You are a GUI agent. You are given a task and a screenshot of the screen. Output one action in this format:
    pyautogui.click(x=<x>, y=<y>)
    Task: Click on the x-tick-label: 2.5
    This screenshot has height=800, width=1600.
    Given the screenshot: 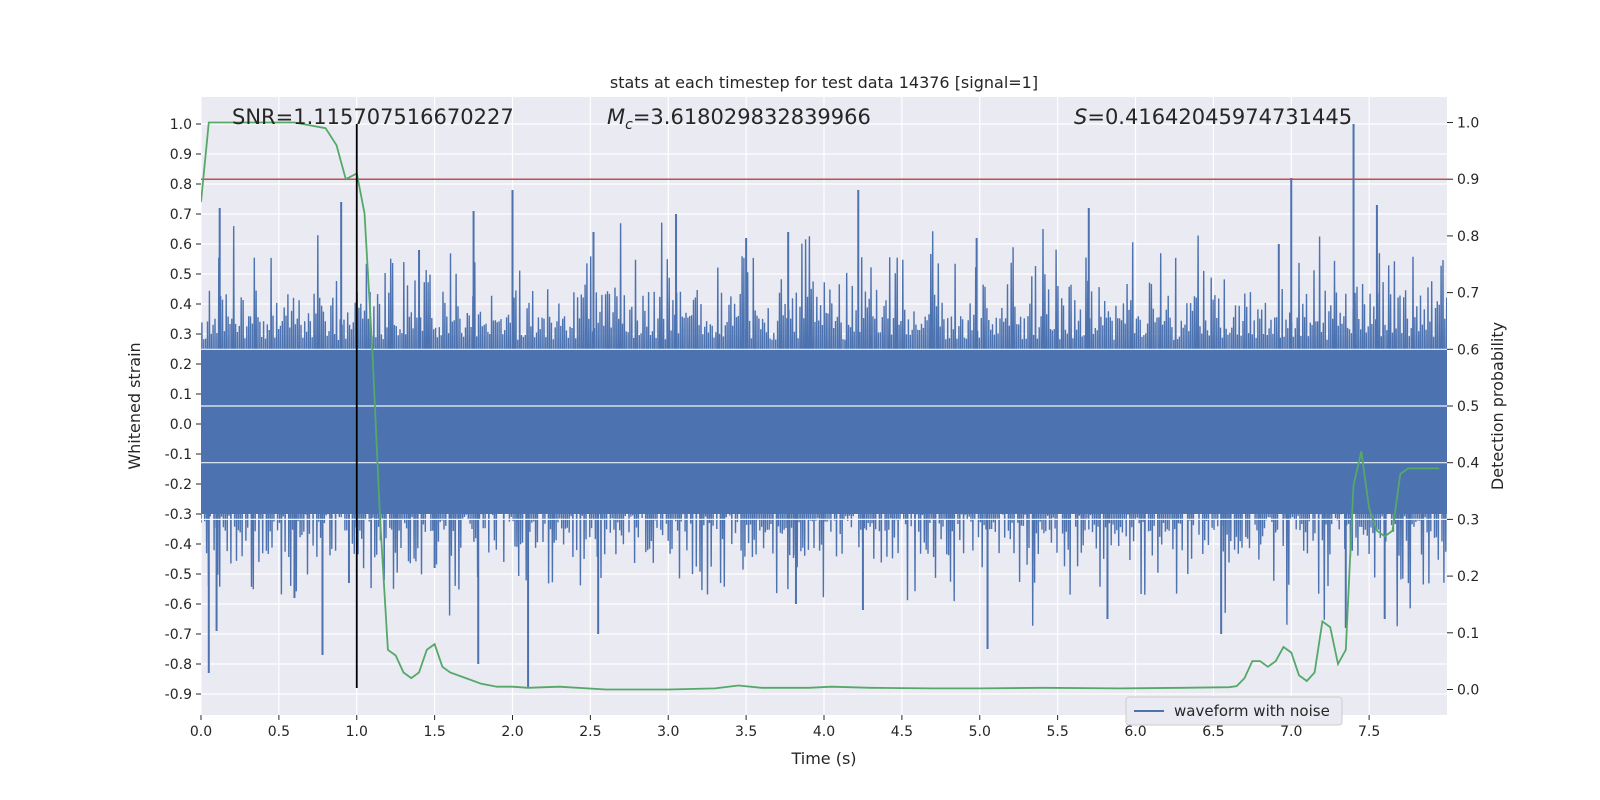 What is the action you would take?
    pyautogui.click(x=590, y=732)
    